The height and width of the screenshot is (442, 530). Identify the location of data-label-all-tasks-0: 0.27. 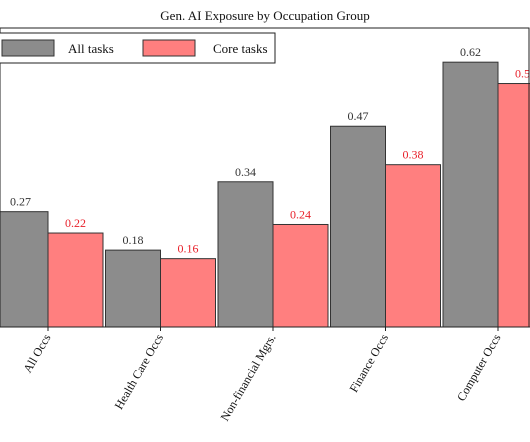
(20, 202).